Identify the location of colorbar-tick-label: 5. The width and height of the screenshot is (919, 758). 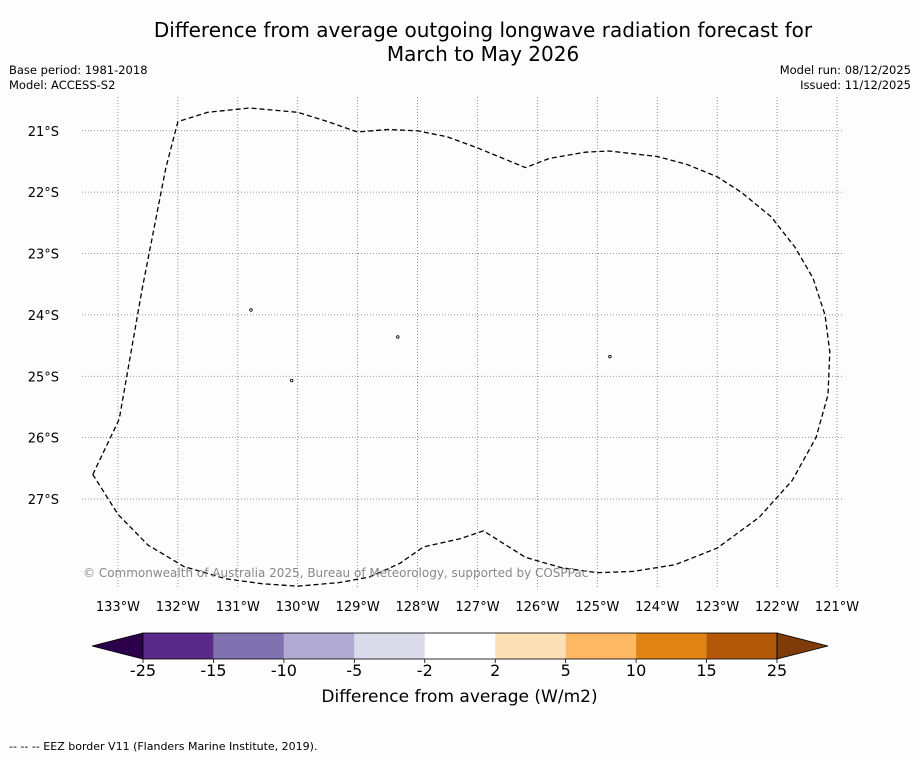
(566, 670).